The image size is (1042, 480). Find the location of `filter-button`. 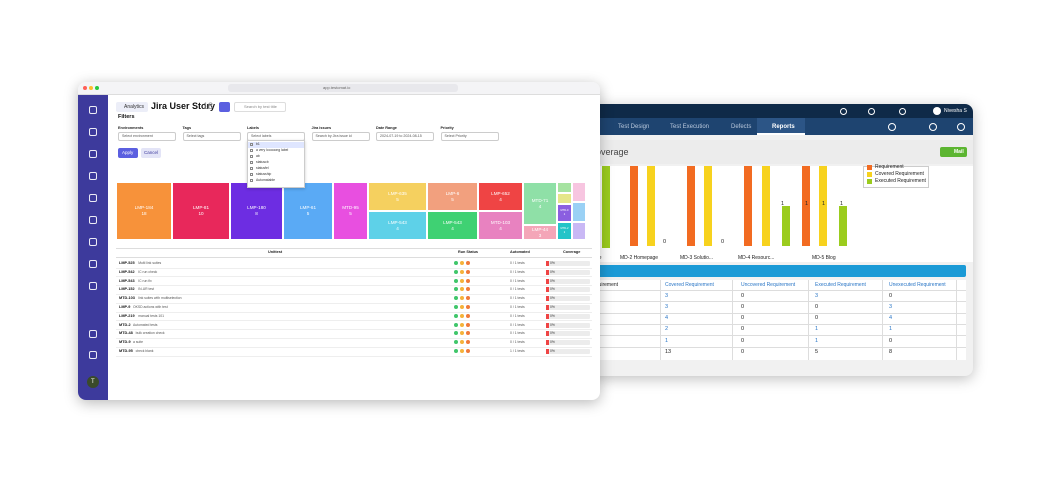

filter-button is located at coordinates (224, 107).